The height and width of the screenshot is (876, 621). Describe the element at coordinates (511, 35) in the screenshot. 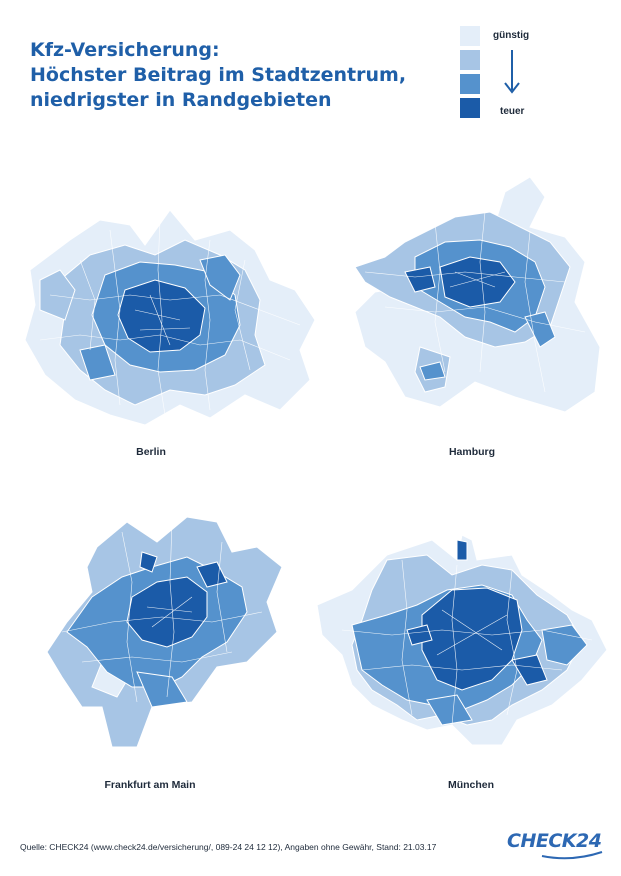

I see `legend-low-label: günstig` at that location.